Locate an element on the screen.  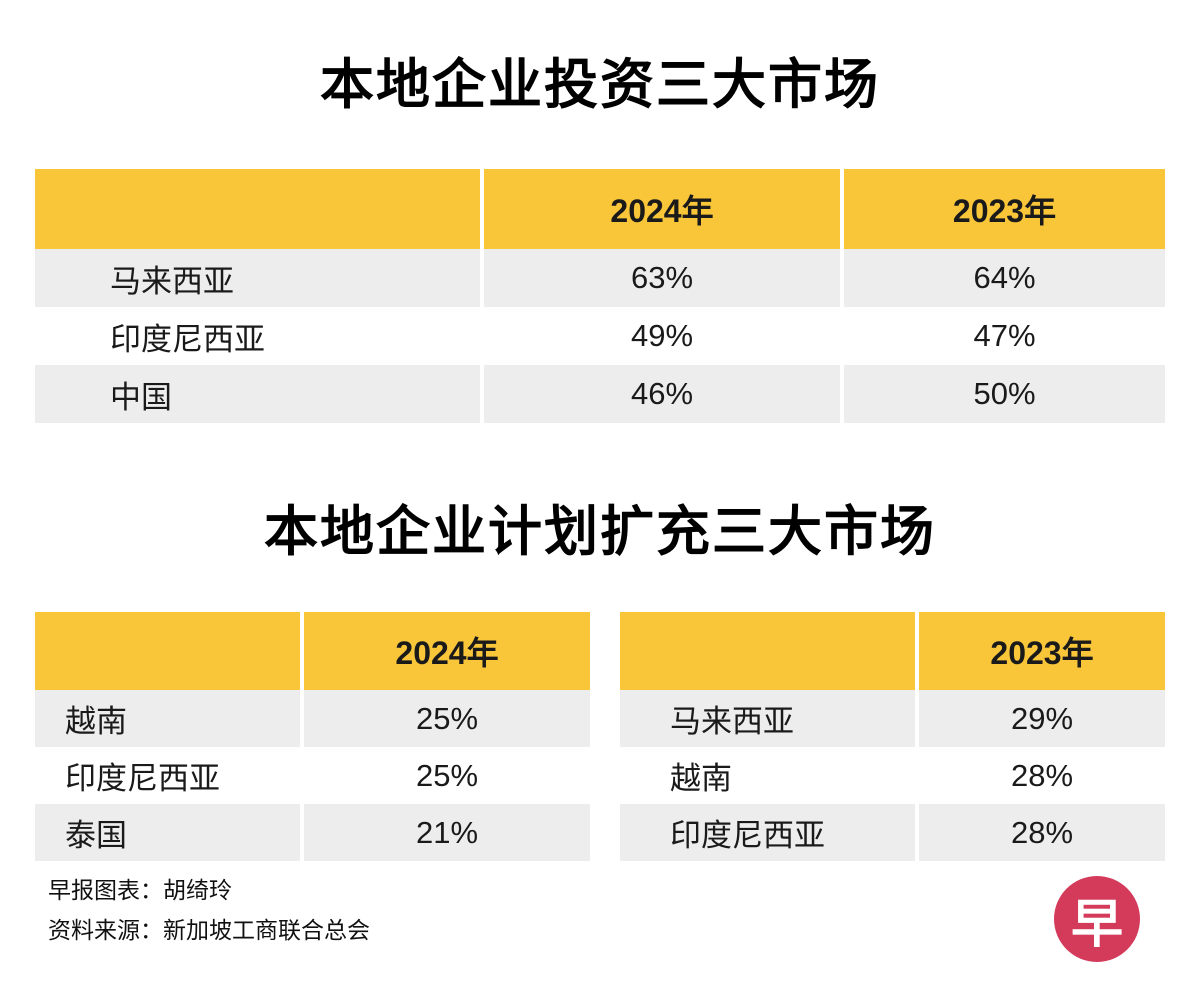
section2-title: 本地企业计划扩充三大市场 is located at coordinates (600, 532).